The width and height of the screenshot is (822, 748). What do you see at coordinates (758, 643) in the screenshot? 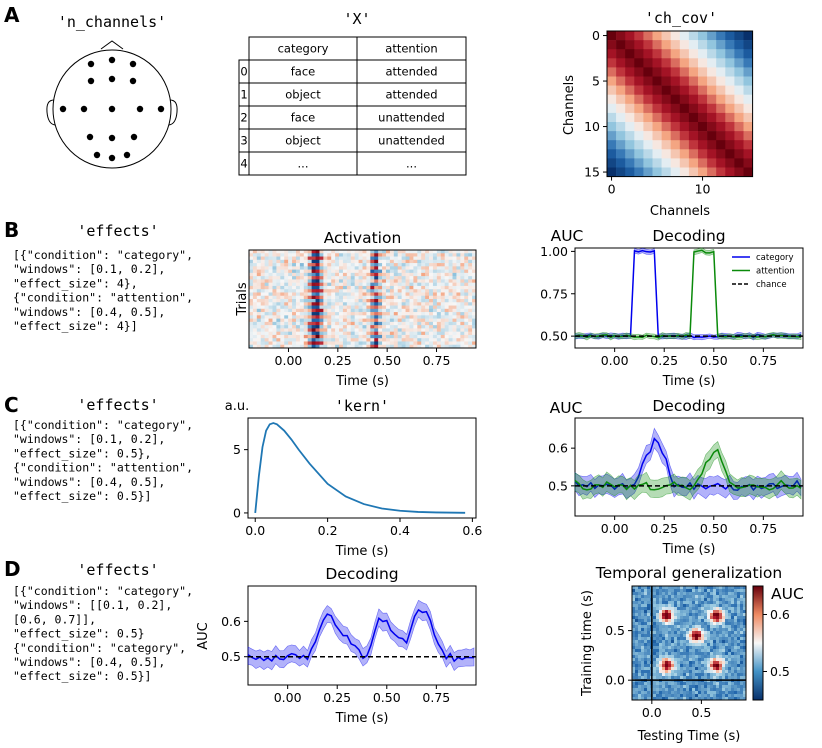
I see `colorbar-gradient` at bounding box center [758, 643].